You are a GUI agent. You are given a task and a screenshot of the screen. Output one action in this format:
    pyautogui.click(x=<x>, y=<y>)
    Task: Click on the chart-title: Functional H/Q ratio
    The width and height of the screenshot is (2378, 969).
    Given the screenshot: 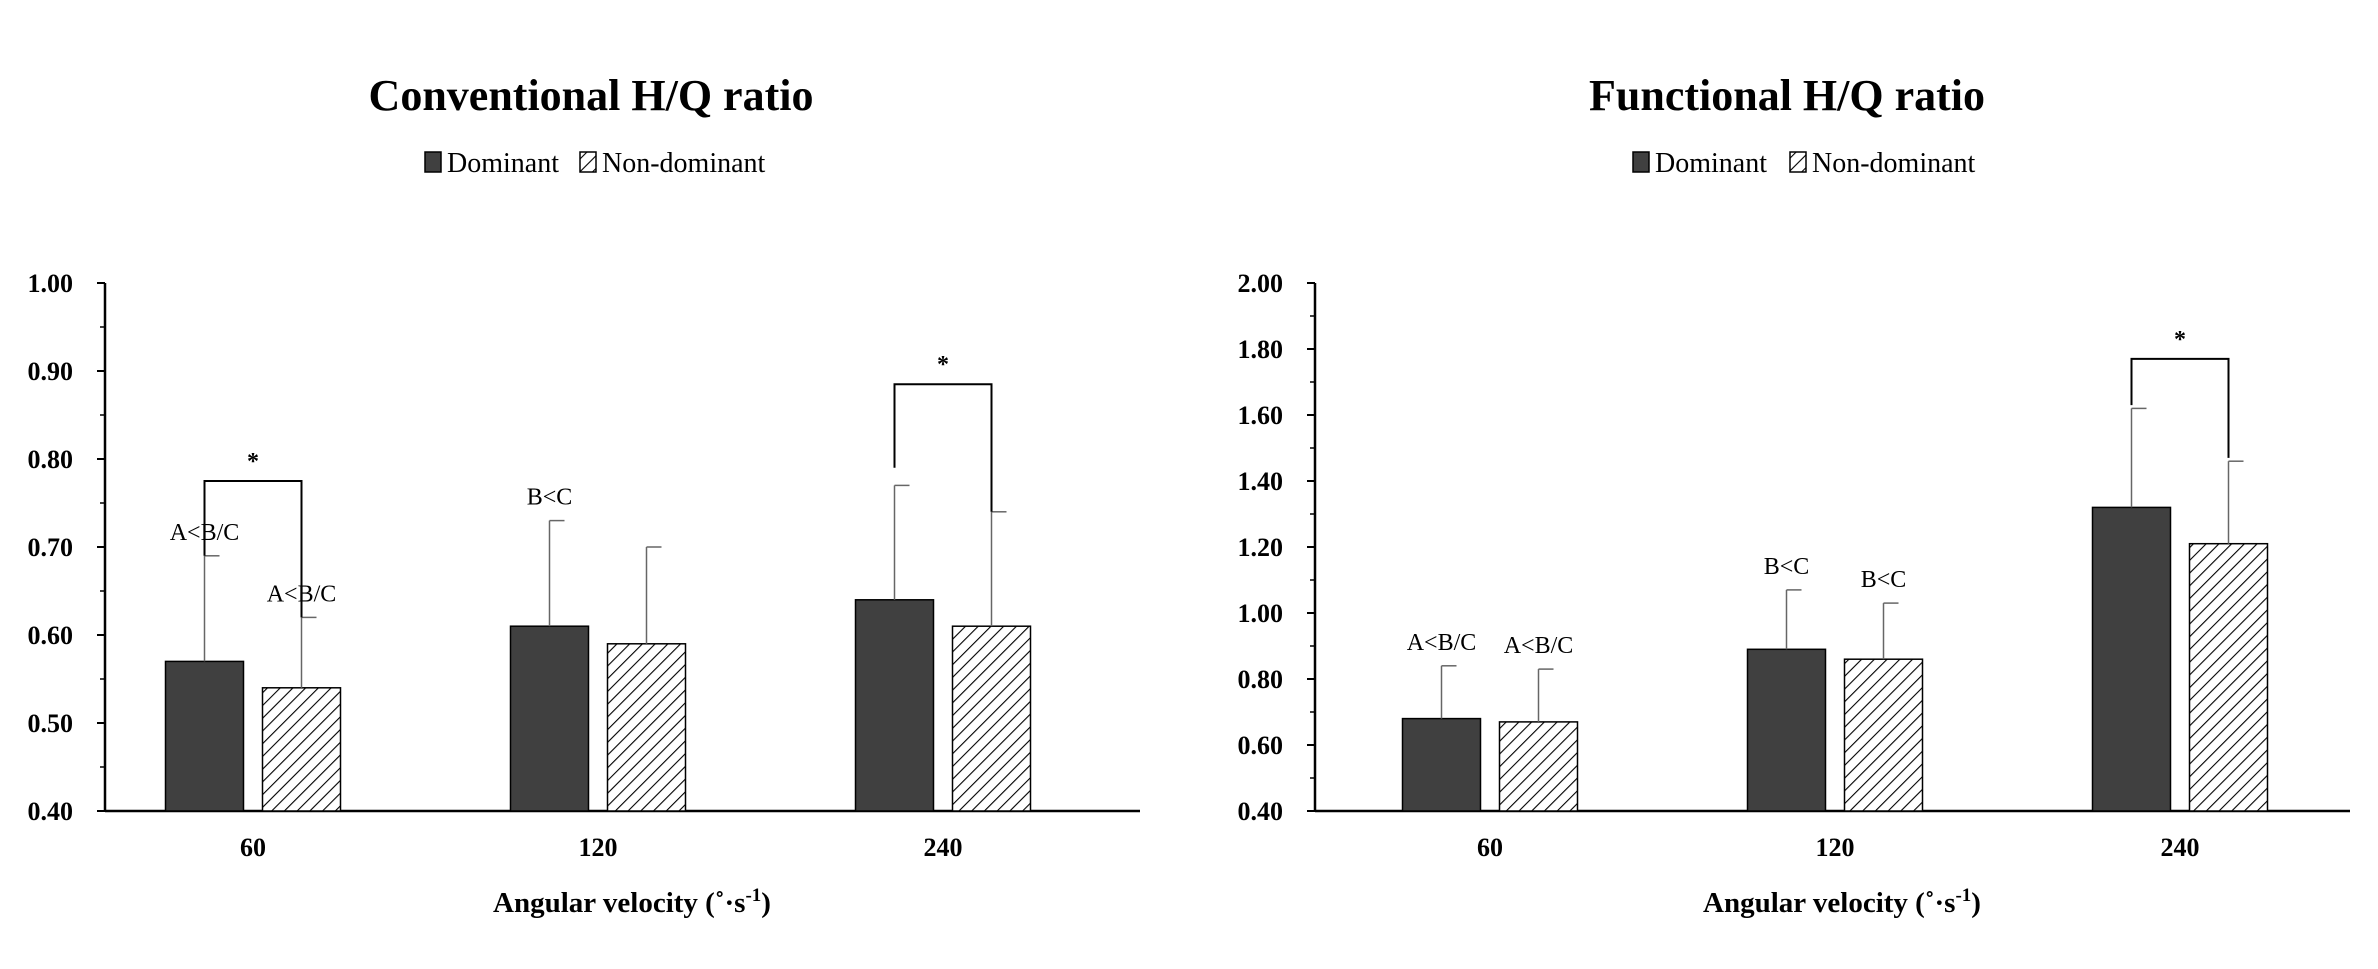 What is the action you would take?
    pyautogui.click(x=1787, y=95)
    